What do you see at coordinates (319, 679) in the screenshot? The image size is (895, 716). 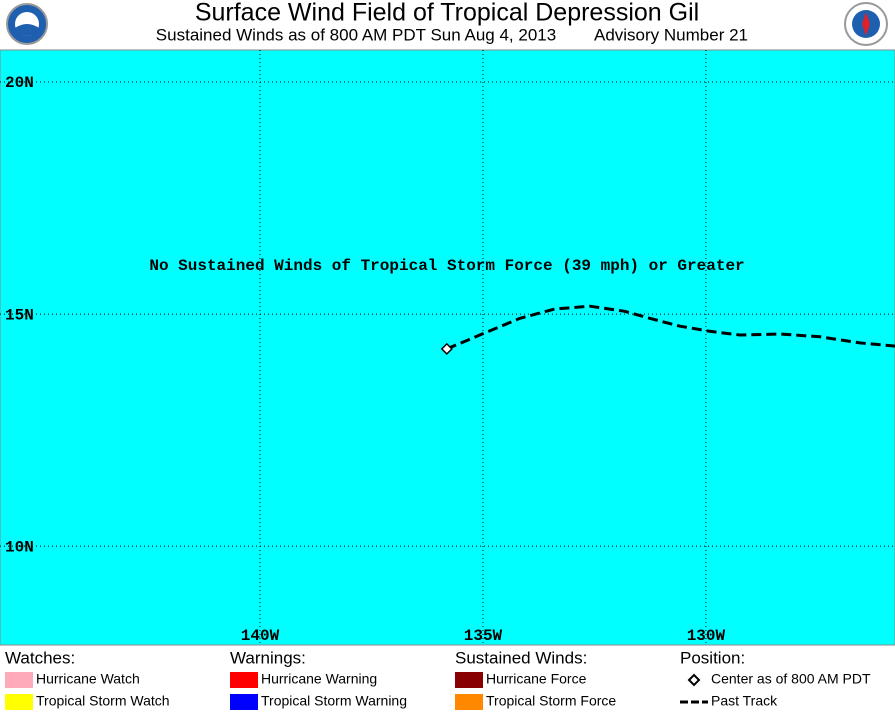 I see `legend-label: Hurricane Warning` at bounding box center [319, 679].